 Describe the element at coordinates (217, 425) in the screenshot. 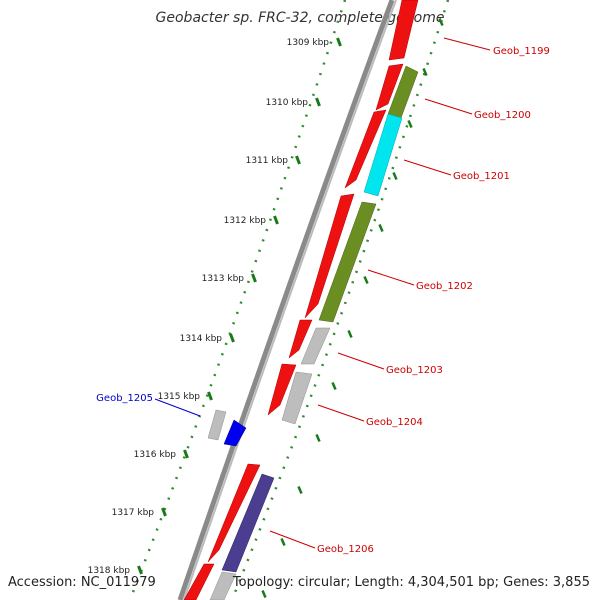

I see `feature-gray-inner` at that location.